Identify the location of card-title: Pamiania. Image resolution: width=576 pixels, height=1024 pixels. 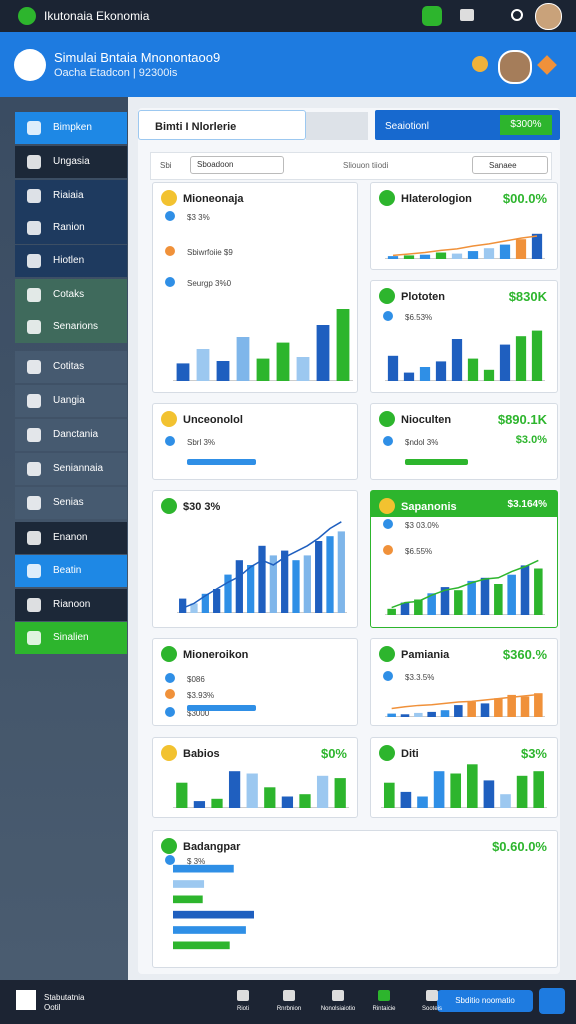
(425, 655).